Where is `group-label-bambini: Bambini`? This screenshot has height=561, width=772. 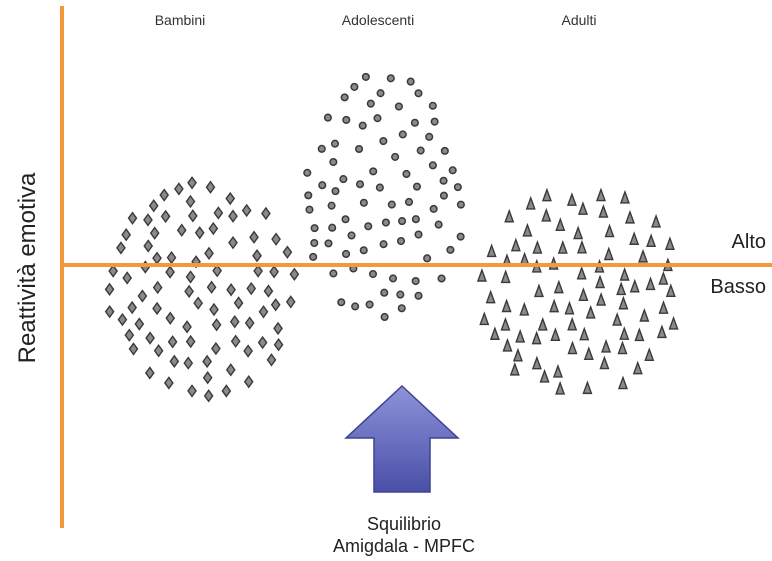 group-label-bambini: Bambini is located at coordinates (180, 20).